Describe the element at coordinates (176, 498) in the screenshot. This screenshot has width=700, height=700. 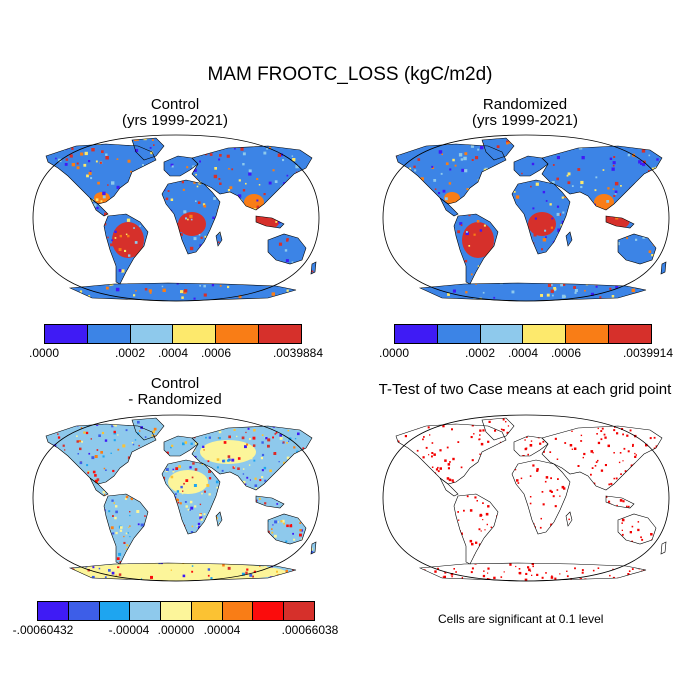
I see `map-border` at that location.